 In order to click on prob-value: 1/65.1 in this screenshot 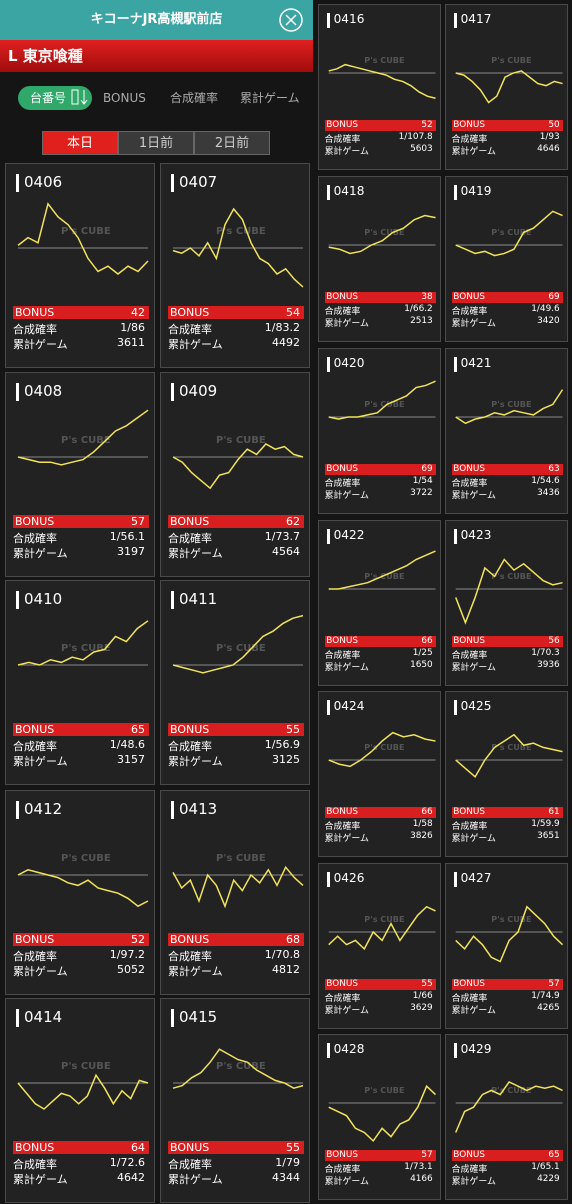, I will do `click(545, 1167)`.